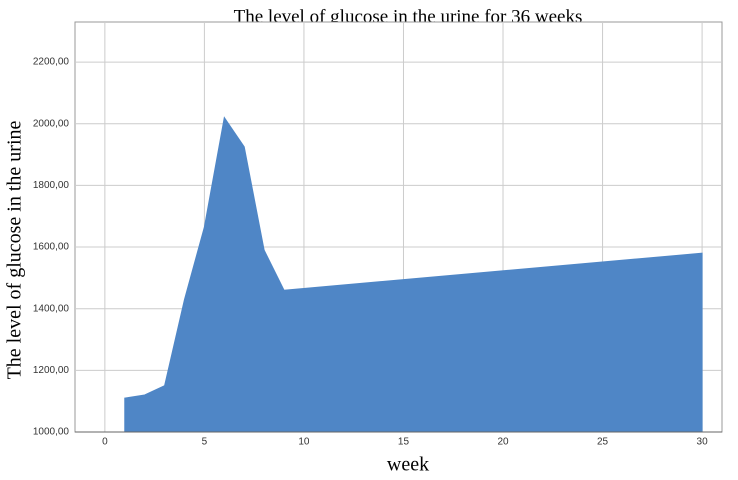 The height and width of the screenshot is (480, 738). Describe the element at coordinates (15, 249) in the screenshot. I see `y-axis-label: The level of glucose in the urine` at that location.